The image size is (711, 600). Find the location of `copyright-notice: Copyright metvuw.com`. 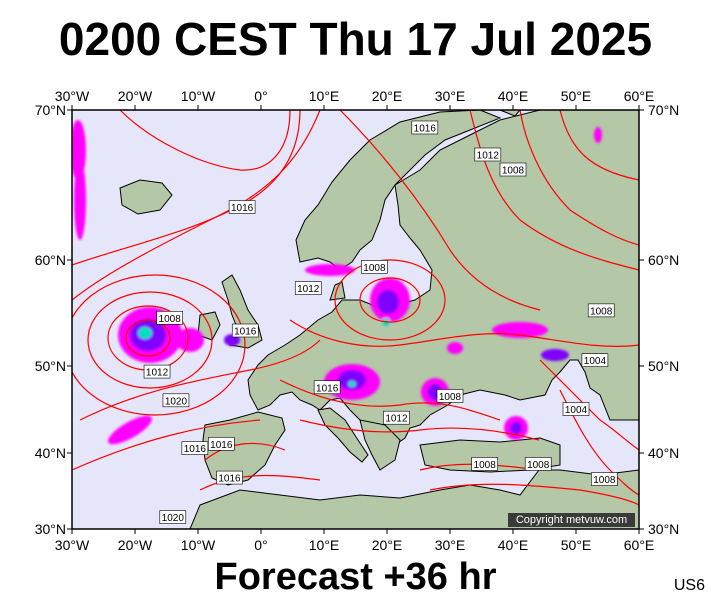

copyright-notice: Copyright metvuw.com is located at coordinates (571, 520).